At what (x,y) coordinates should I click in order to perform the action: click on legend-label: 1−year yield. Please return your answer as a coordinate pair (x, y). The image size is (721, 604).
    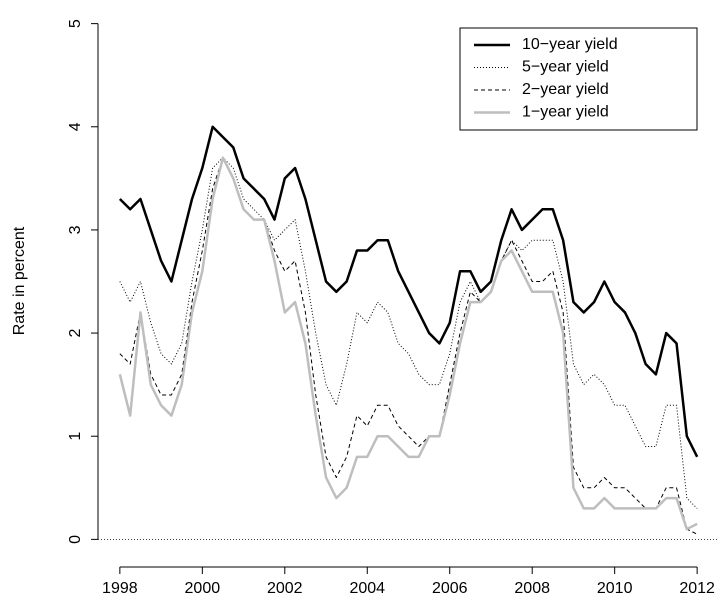
    Looking at the image, I should click on (565, 112).